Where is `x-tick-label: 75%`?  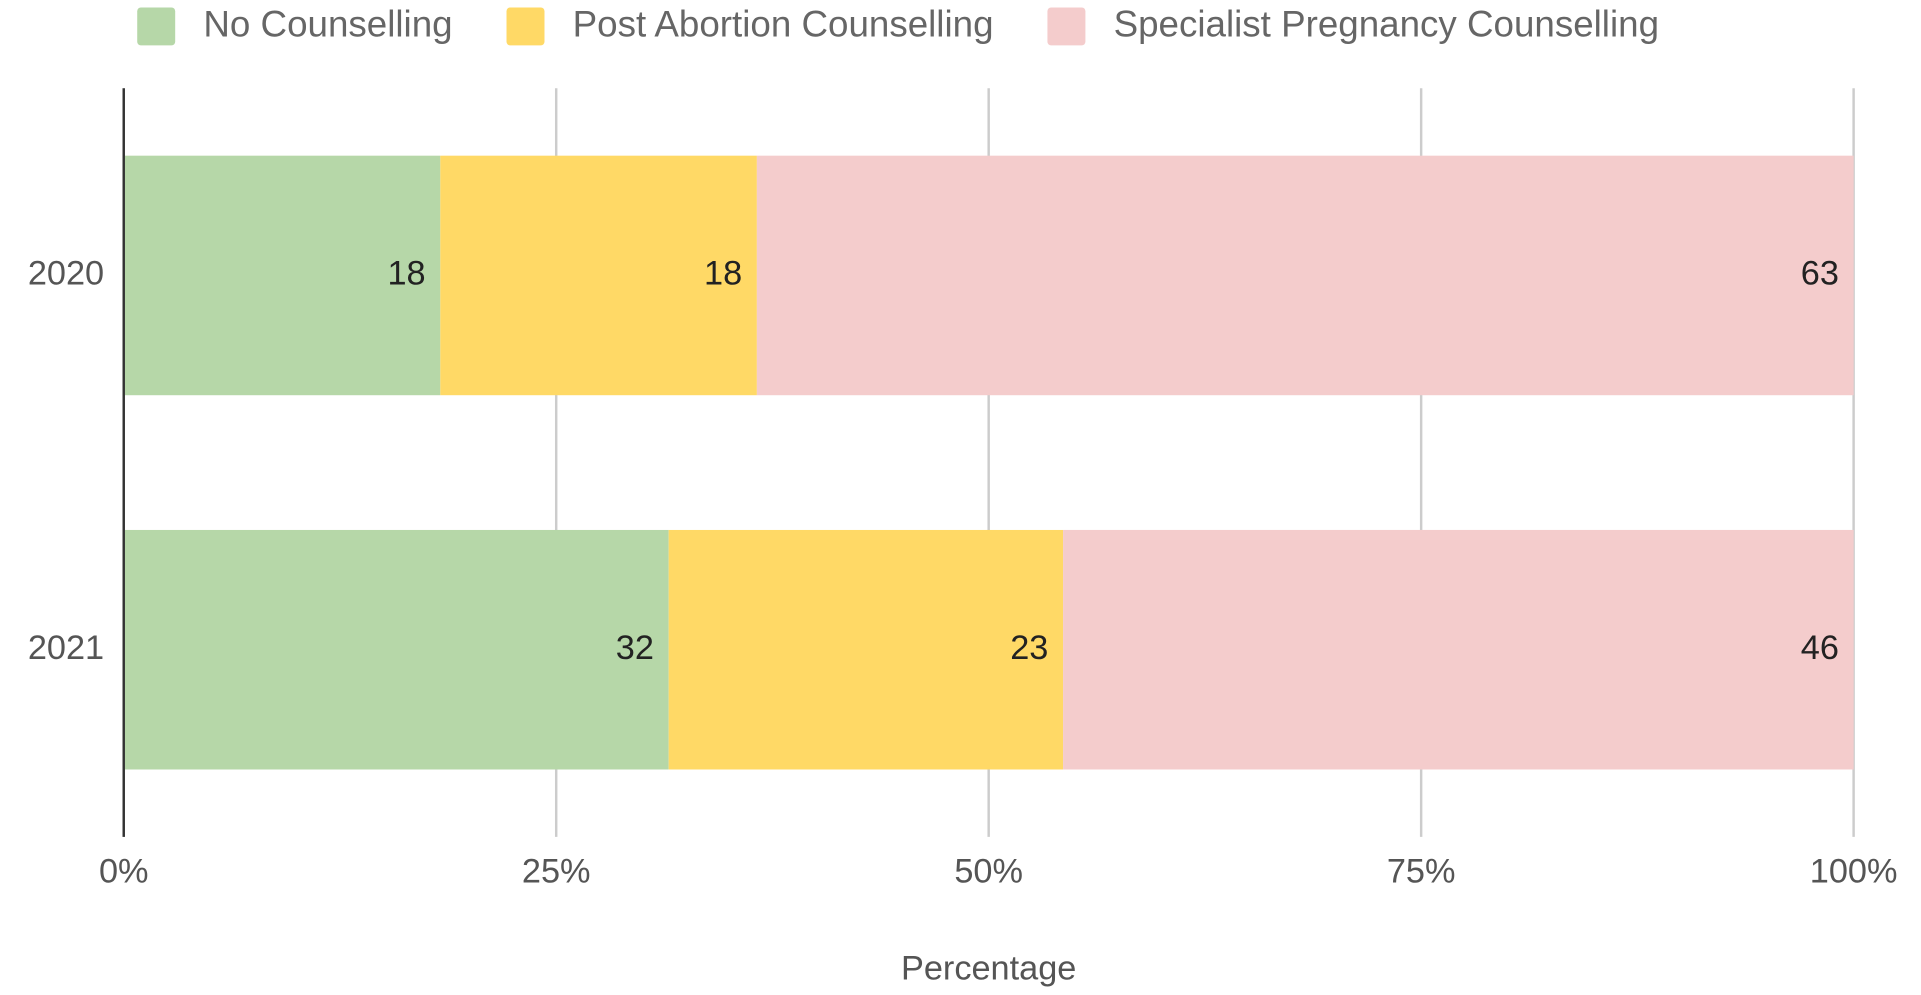 x-tick-label: 75% is located at coordinates (1421, 872).